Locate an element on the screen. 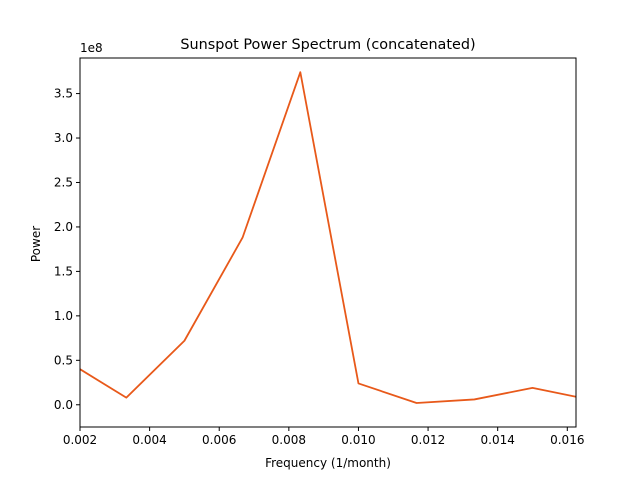 This screenshot has height=480, width=640. y-axis-label: Power is located at coordinates (36, 244).